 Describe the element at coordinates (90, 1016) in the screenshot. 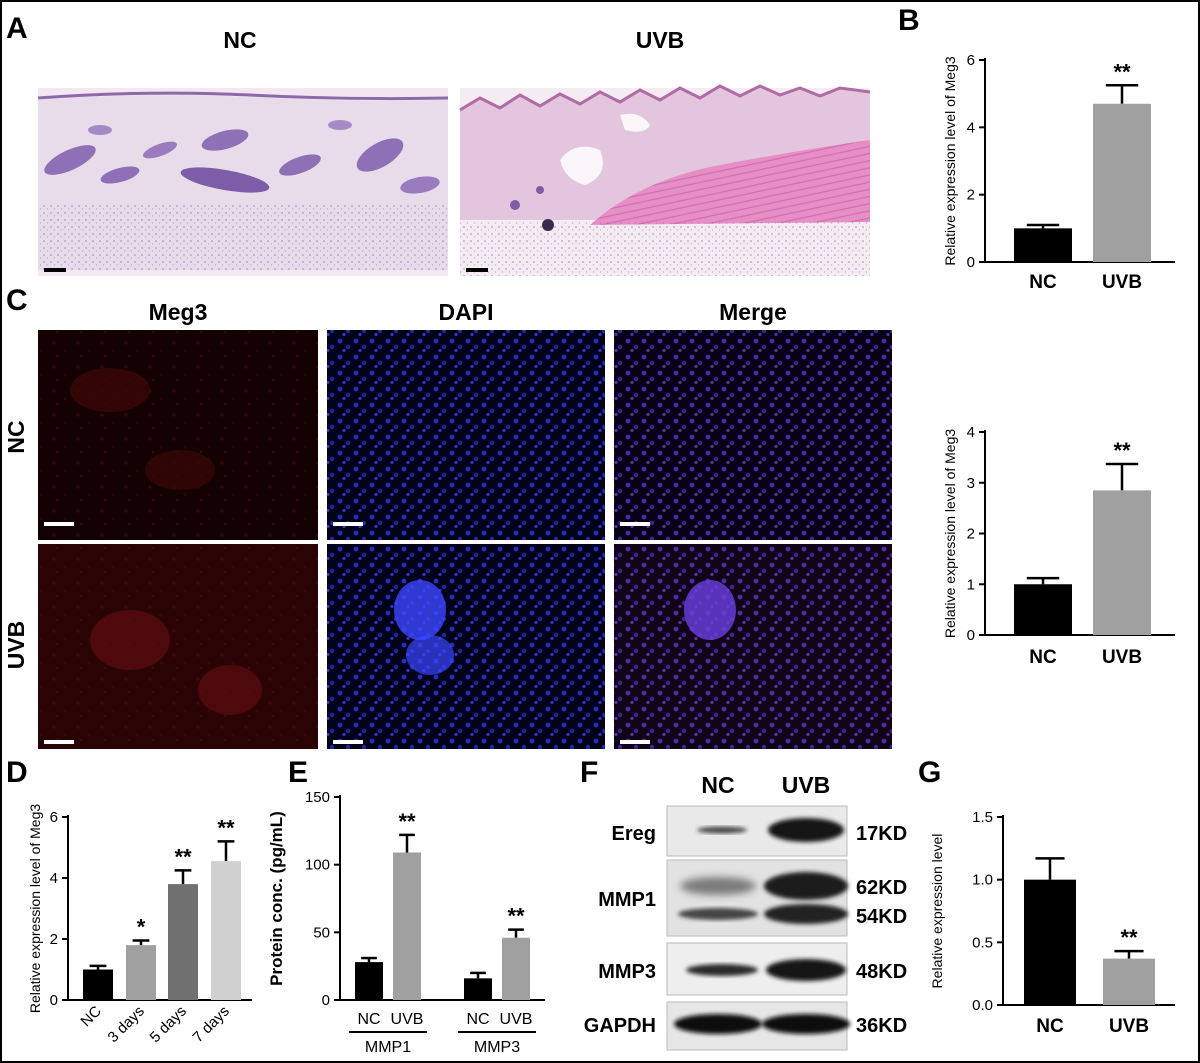

I see `chart-d-cat-0: NC` at that location.